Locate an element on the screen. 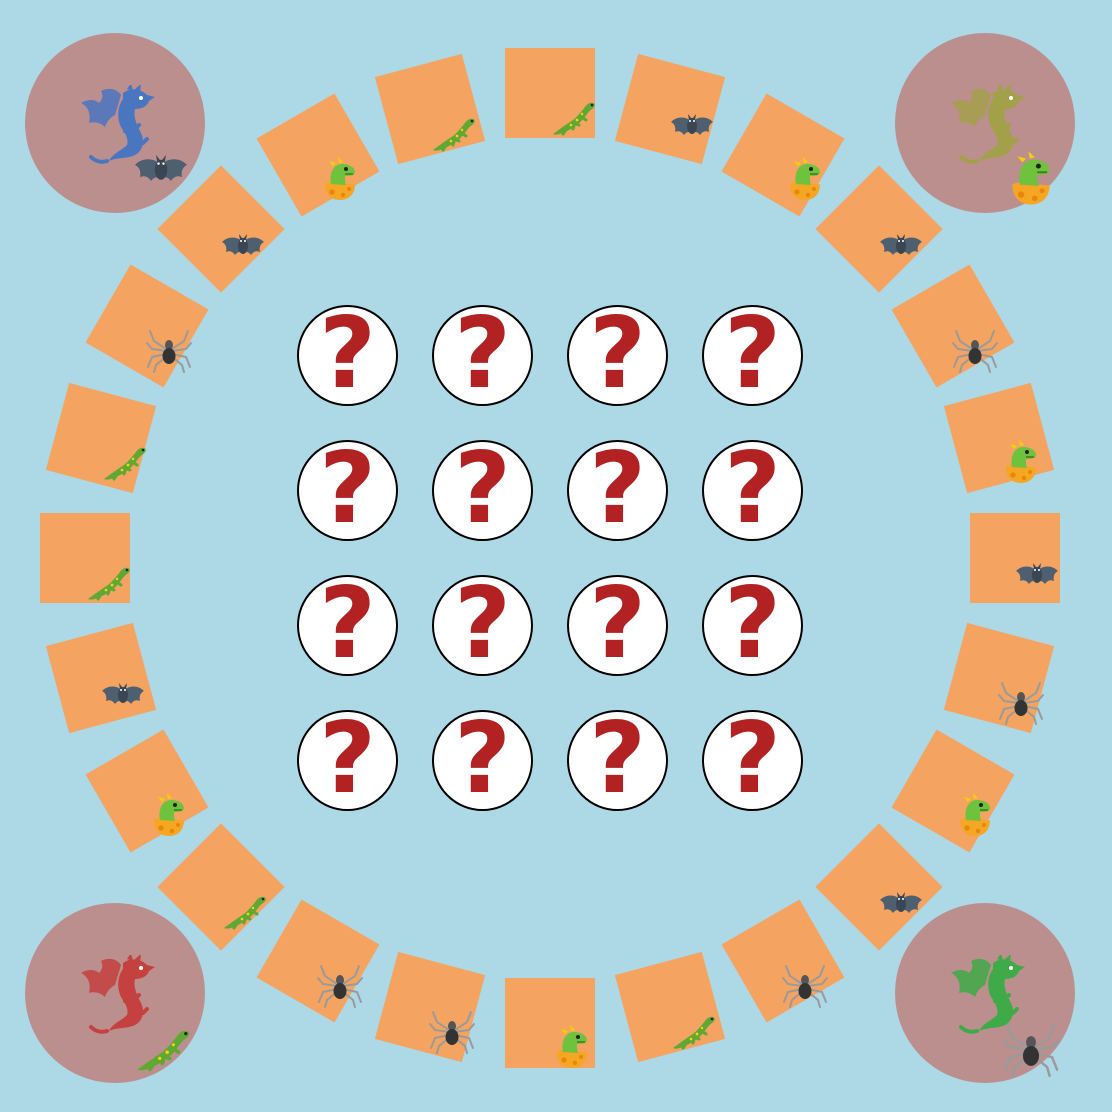  board-tile is located at coordinates (550, 93).